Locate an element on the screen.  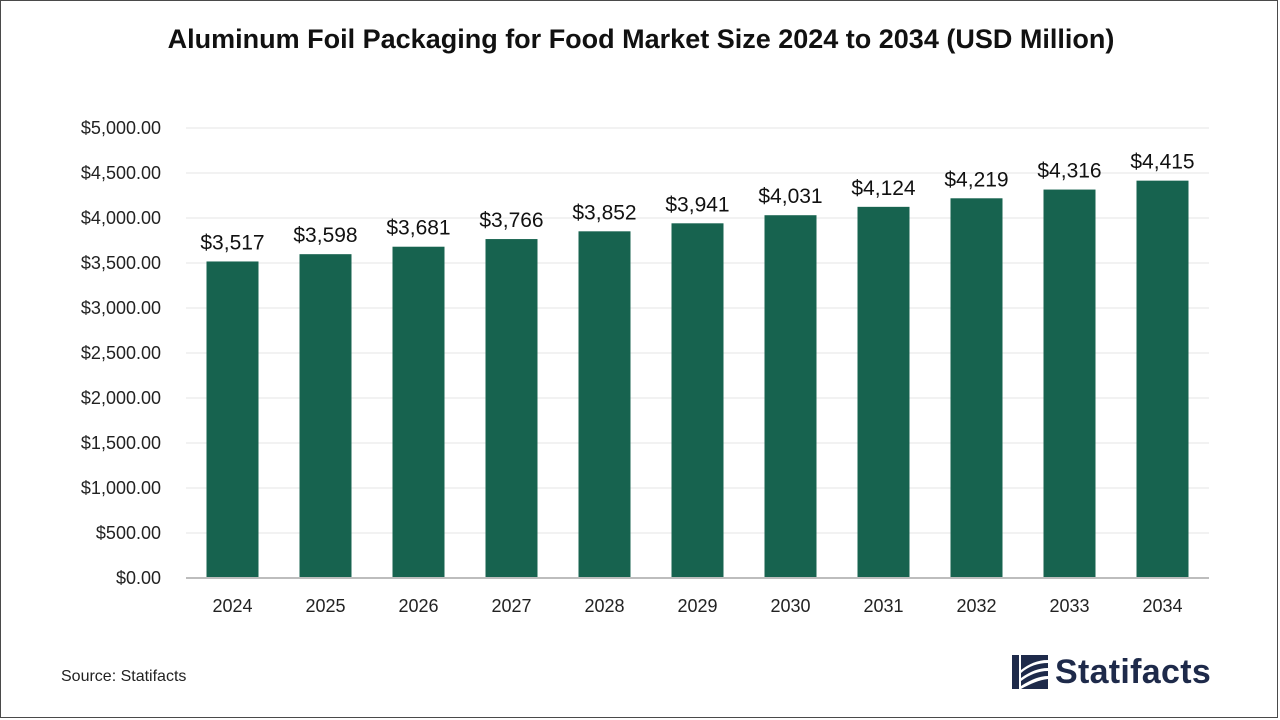
brand-logo: Statifacts is located at coordinates (1111, 672).